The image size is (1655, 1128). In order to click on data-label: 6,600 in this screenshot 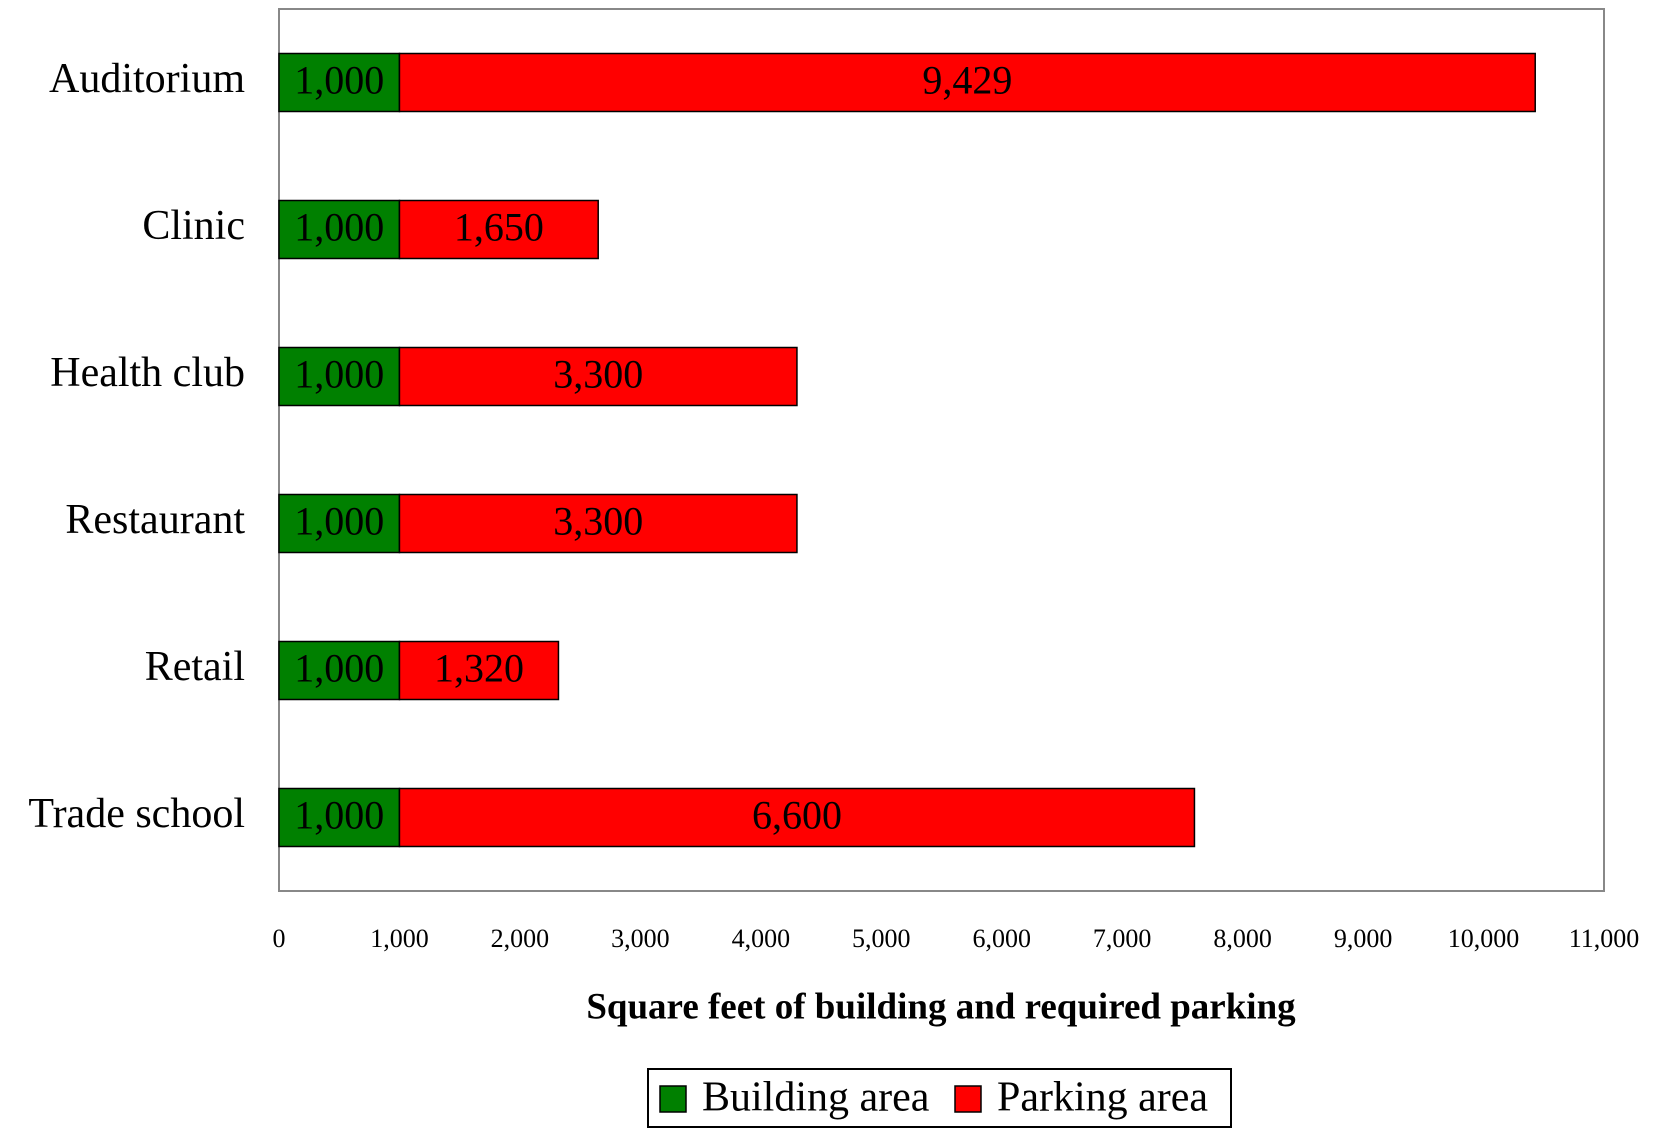, I will do `click(797, 815)`.